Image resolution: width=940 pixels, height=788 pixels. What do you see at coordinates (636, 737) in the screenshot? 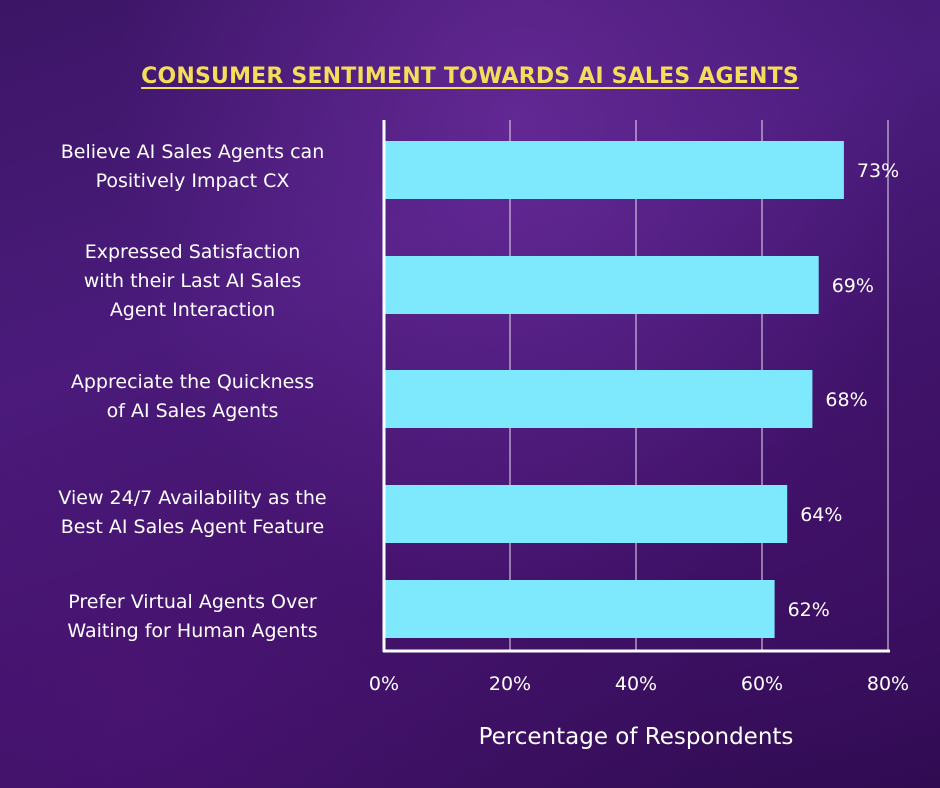
I see `x-axis-title: Percentage of Respondents` at bounding box center [636, 737].